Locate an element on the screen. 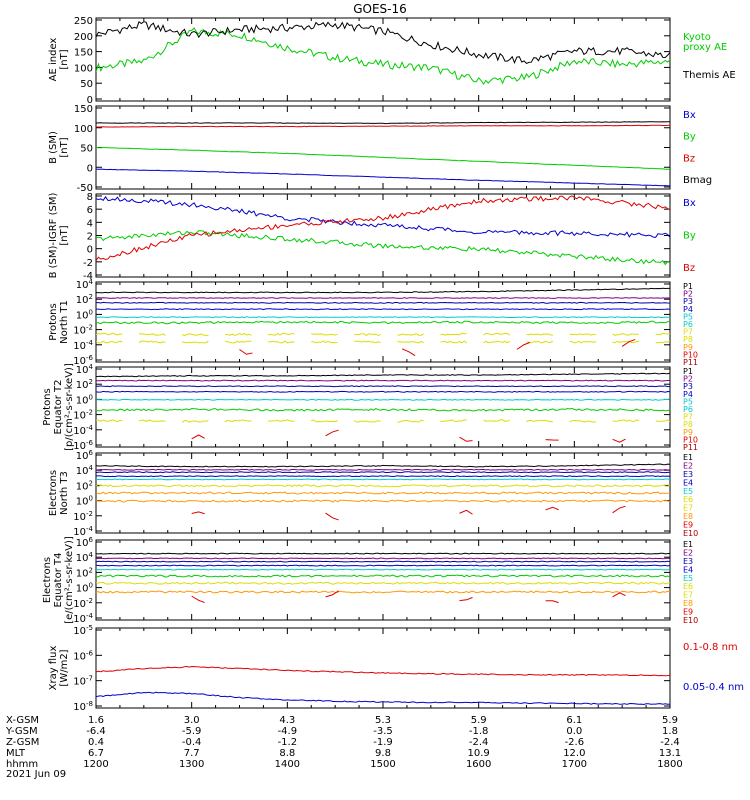 The image size is (750, 800). y-tick-label: 50 is located at coordinates (86, 84).